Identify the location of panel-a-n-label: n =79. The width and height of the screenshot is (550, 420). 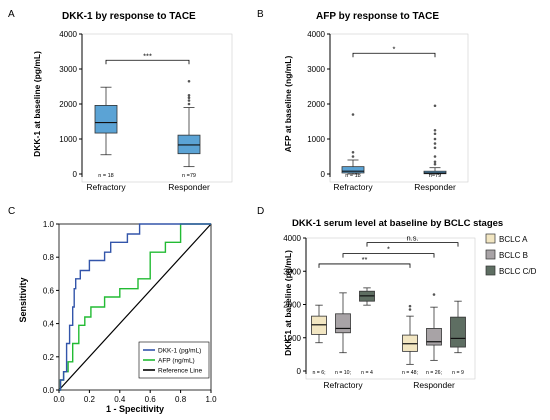
(189, 176).